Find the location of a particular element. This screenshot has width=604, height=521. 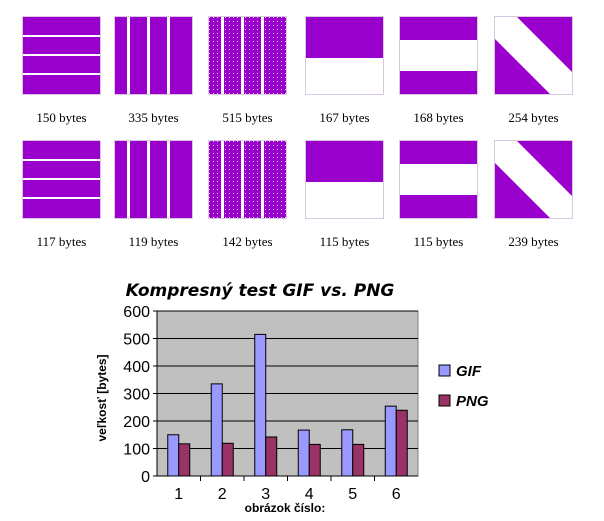

x-tick-label: 1 is located at coordinates (178, 494).